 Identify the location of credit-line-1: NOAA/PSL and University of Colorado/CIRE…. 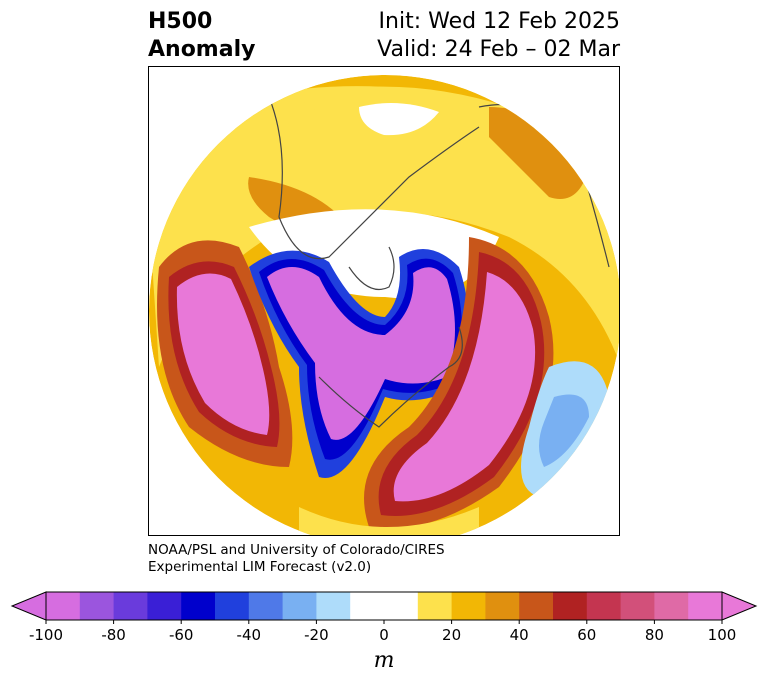
(296, 550).